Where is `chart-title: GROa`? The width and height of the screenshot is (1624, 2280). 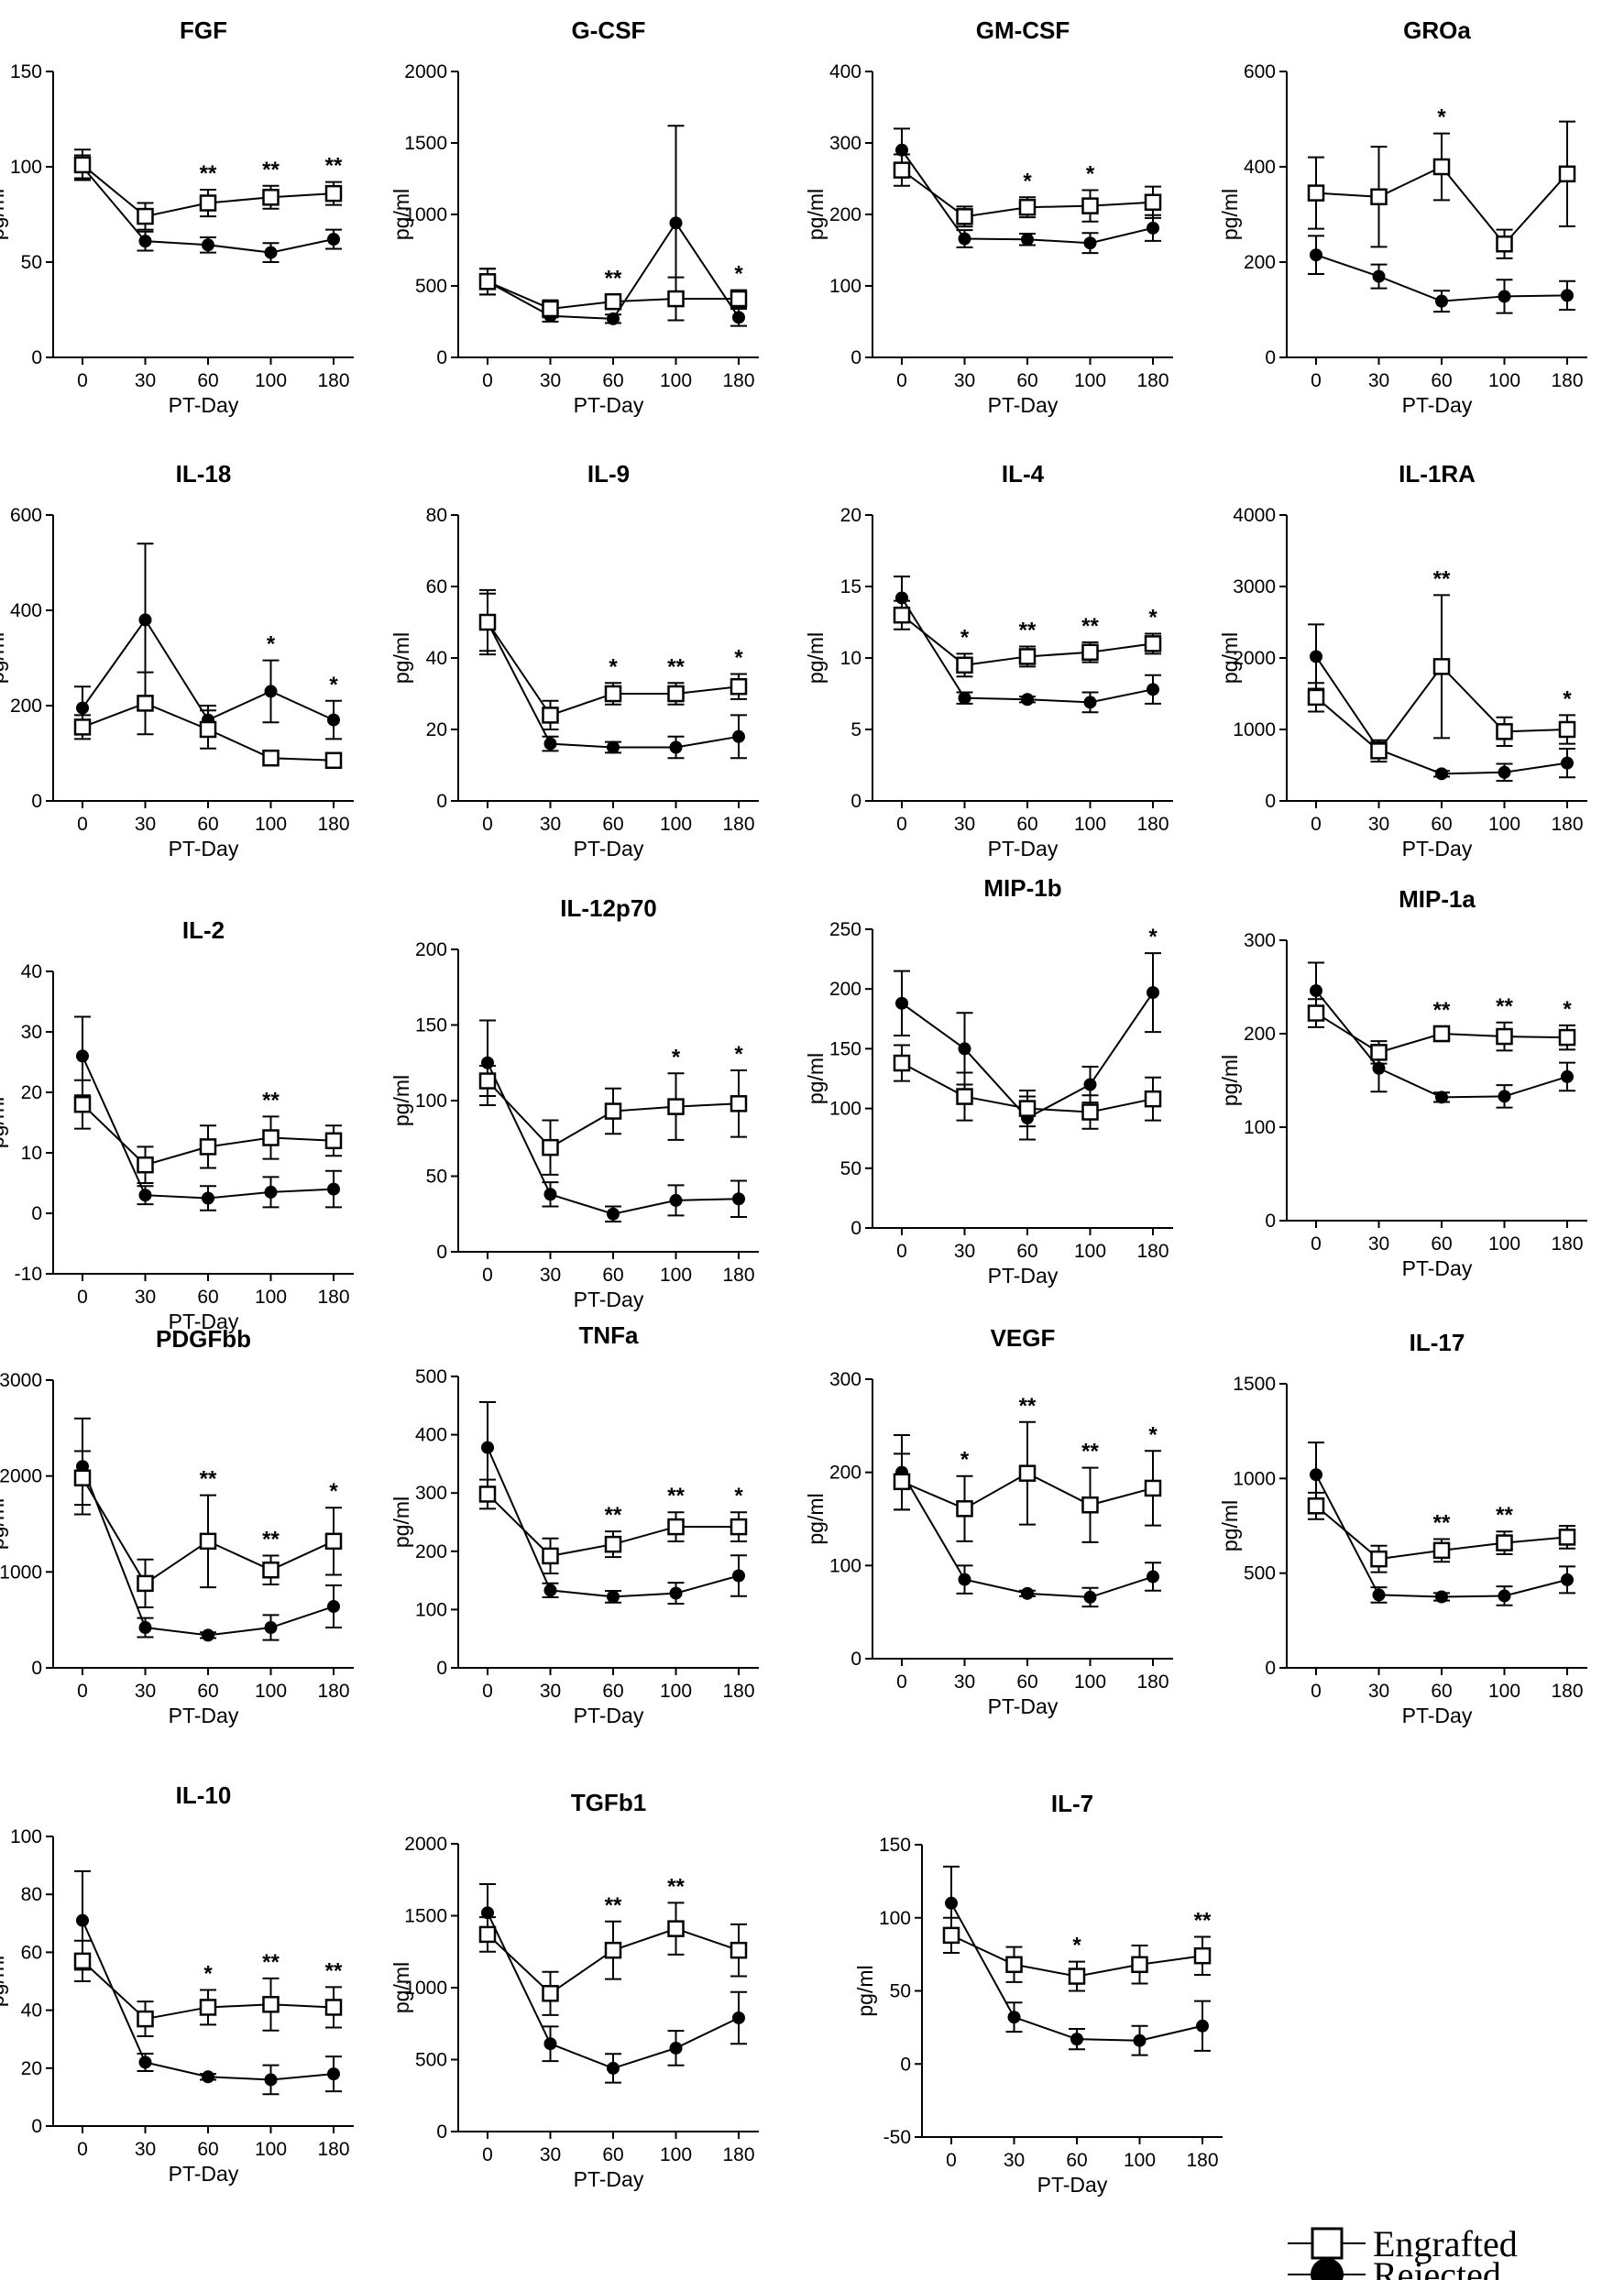 chart-title: GROa is located at coordinates (1437, 30).